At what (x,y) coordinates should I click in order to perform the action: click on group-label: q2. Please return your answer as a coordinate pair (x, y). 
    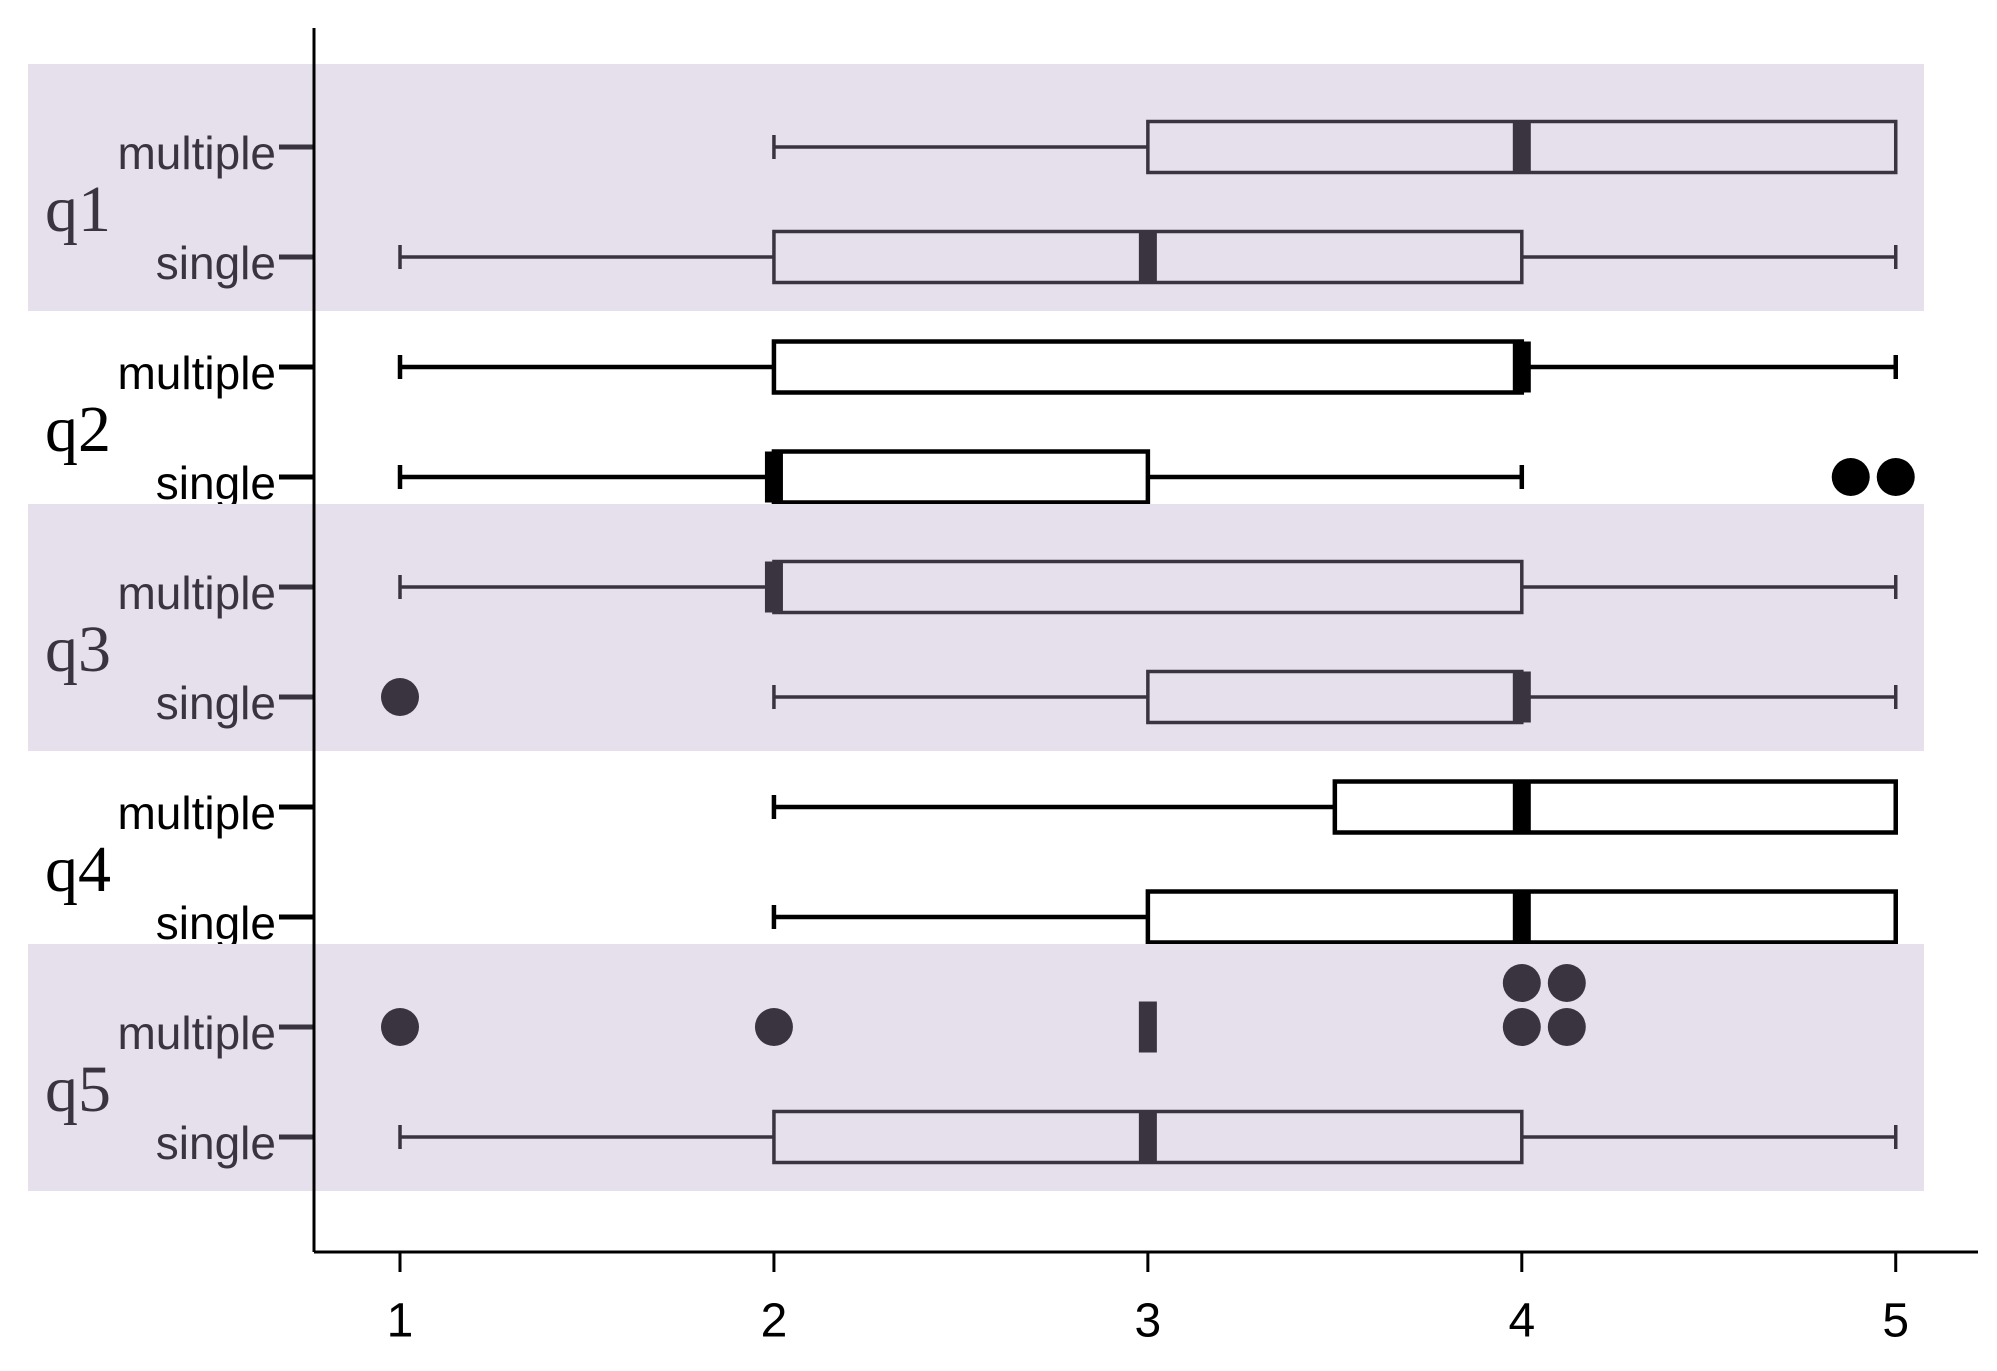
    Looking at the image, I should click on (78, 429).